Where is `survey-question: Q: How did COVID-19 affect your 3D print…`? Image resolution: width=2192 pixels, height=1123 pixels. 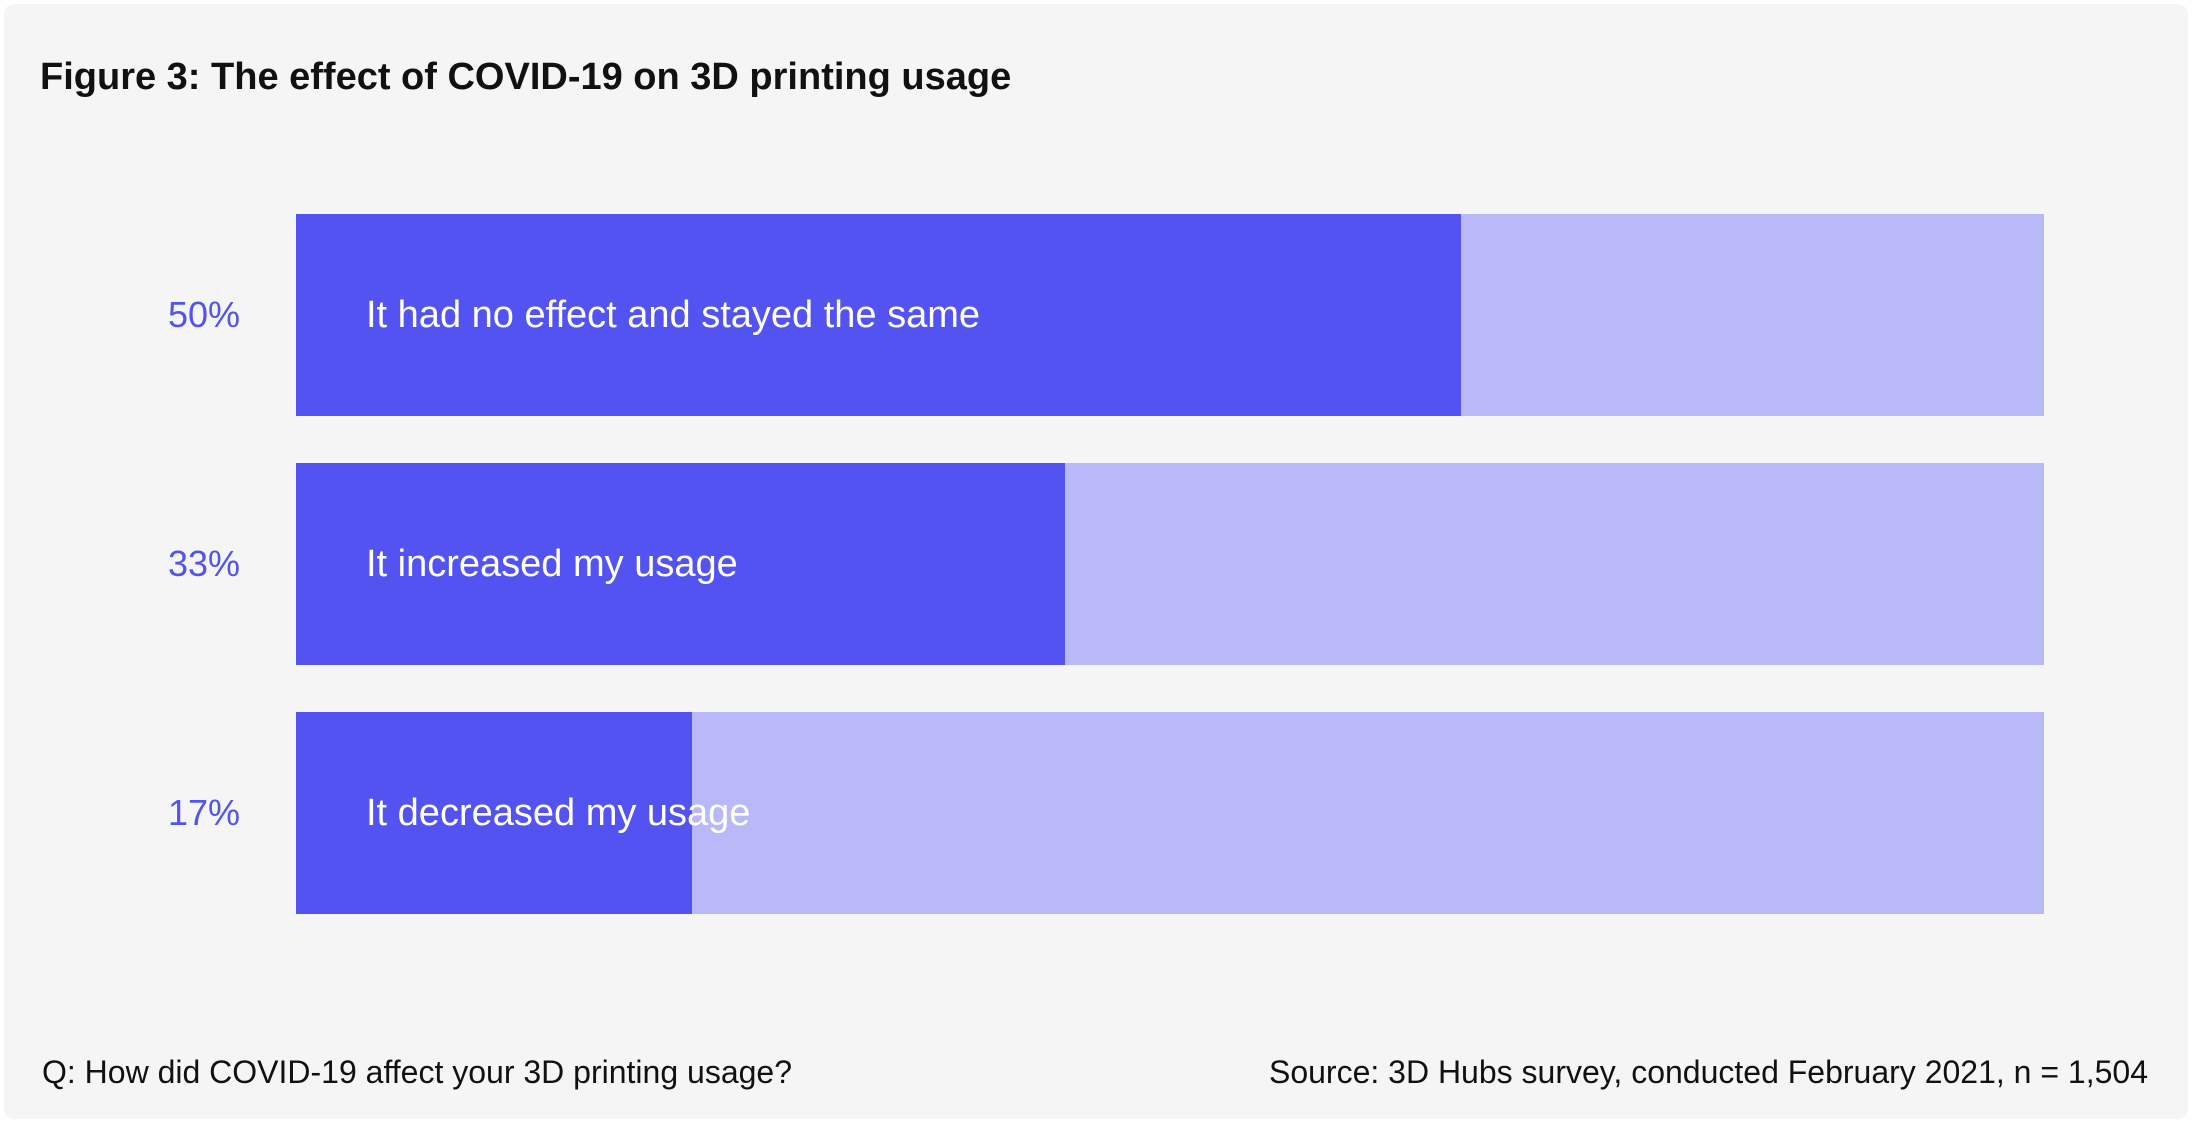 survey-question: Q: How did COVID-19 affect your 3D print… is located at coordinates (417, 1072).